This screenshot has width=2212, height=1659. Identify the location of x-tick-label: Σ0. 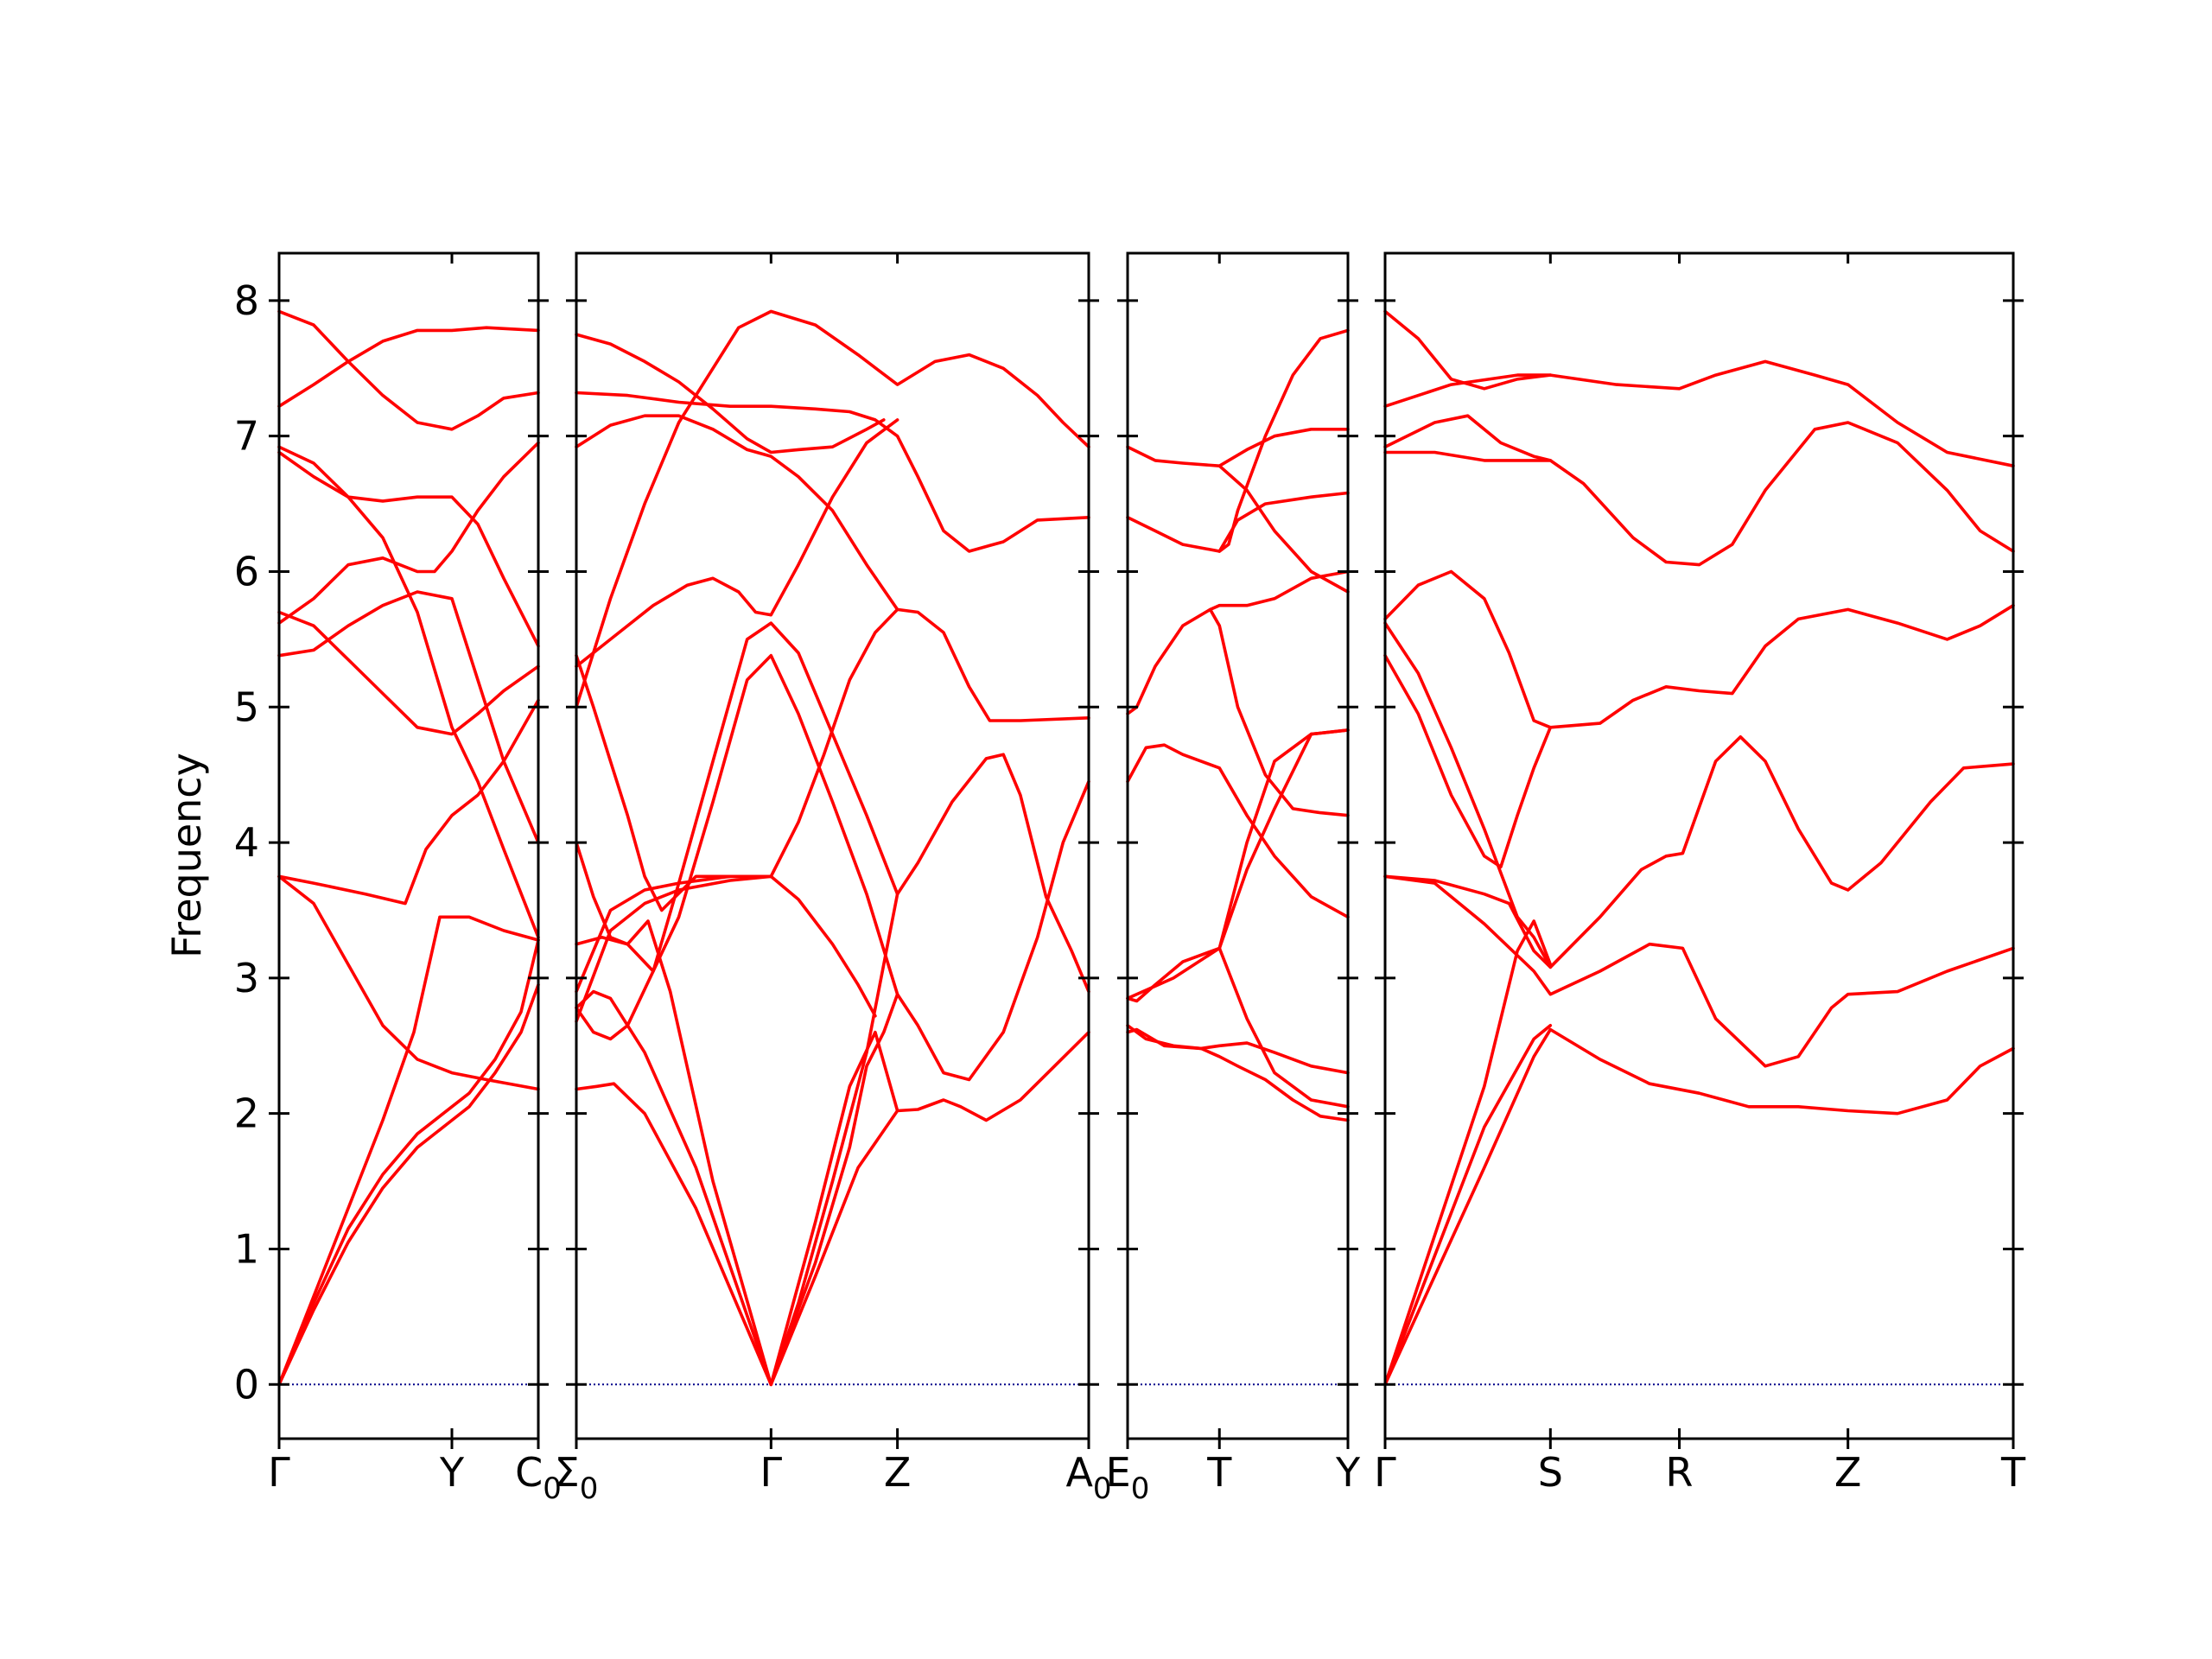
(577, 1477).